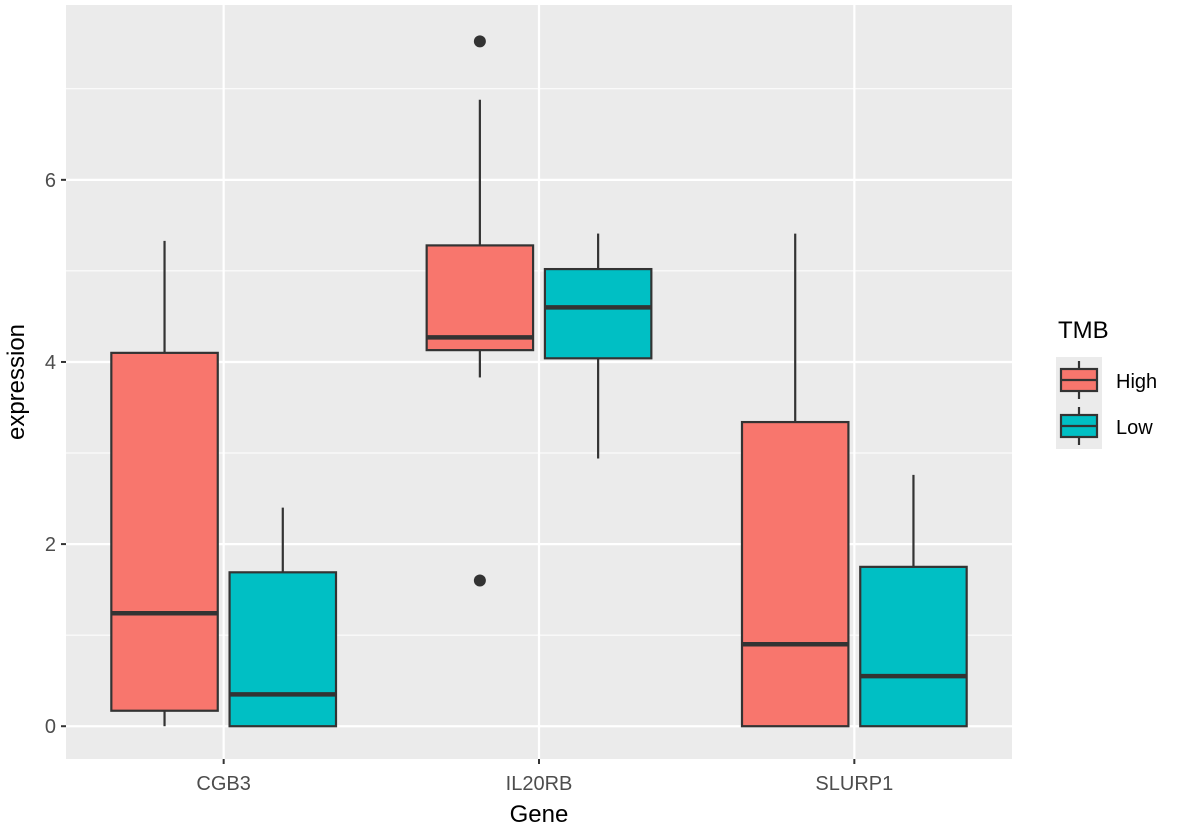 The height and width of the screenshot is (834, 1184). Describe the element at coordinates (1136, 382) in the screenshot. I see `legend-label: High` at that location.